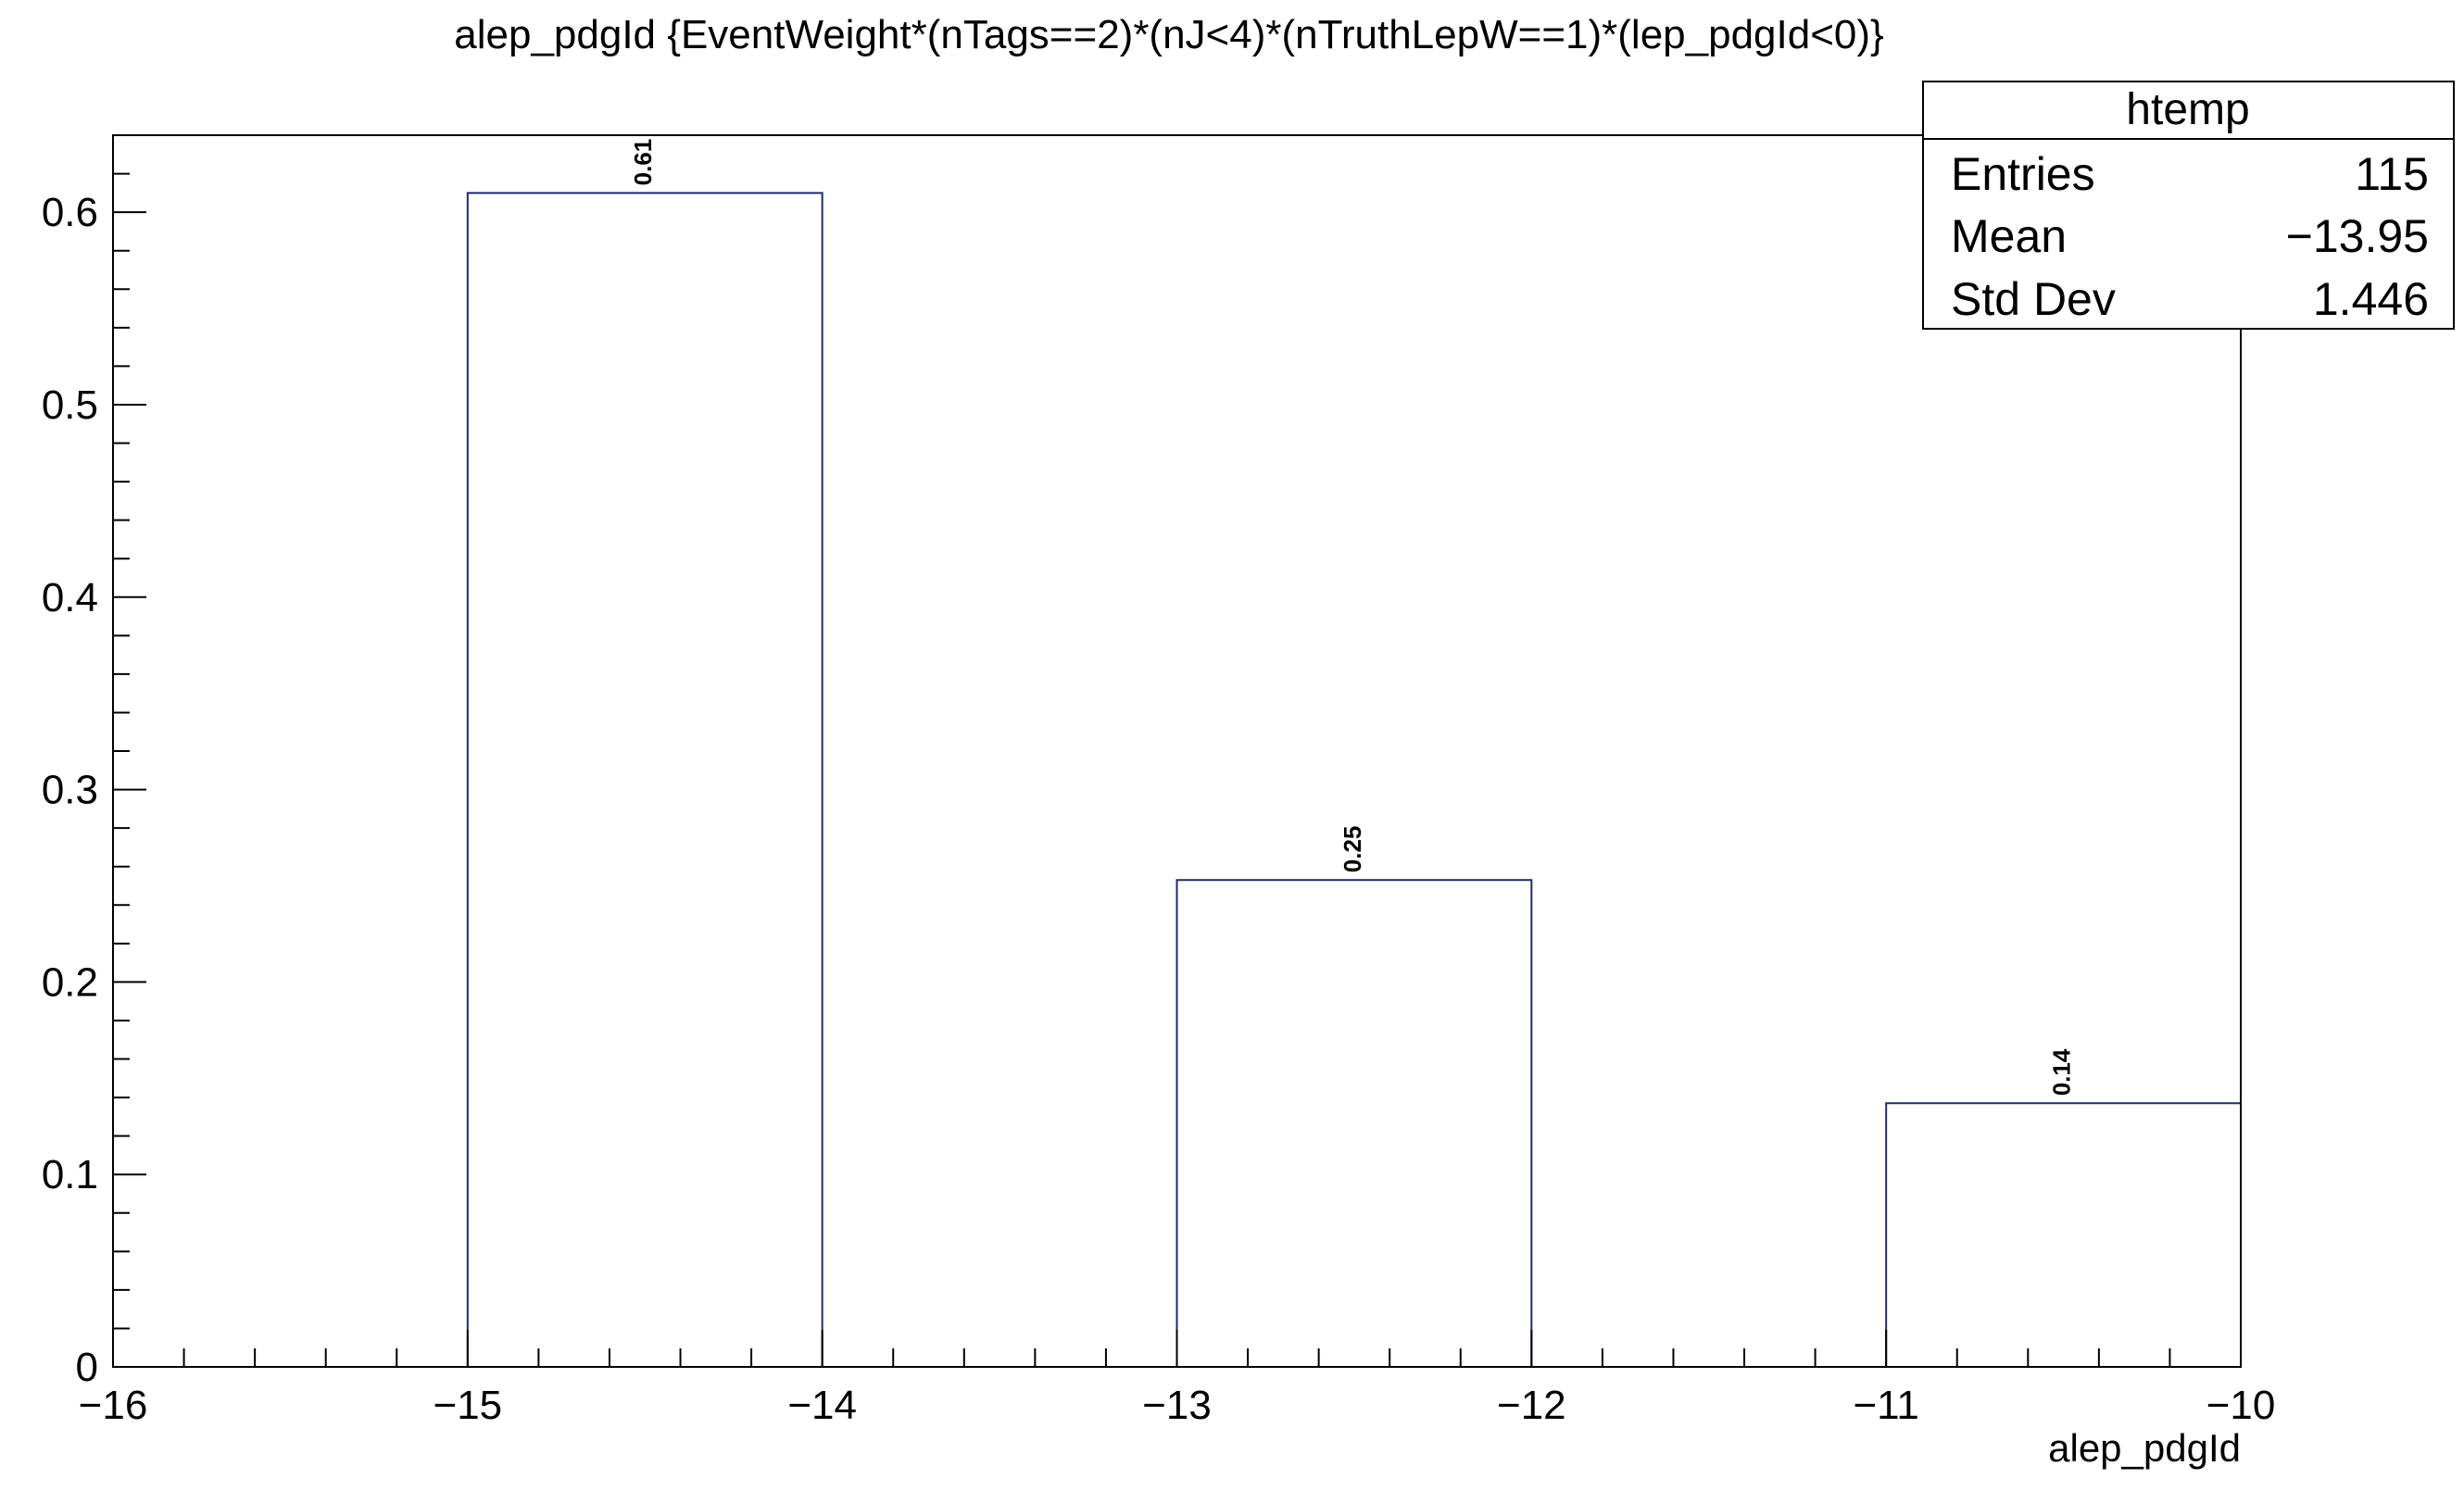  What do you see at coordinates (70, 1174) in the screenshot?
I see `y-tick-label-1: 0.1` at bounding box center [70, 1174].